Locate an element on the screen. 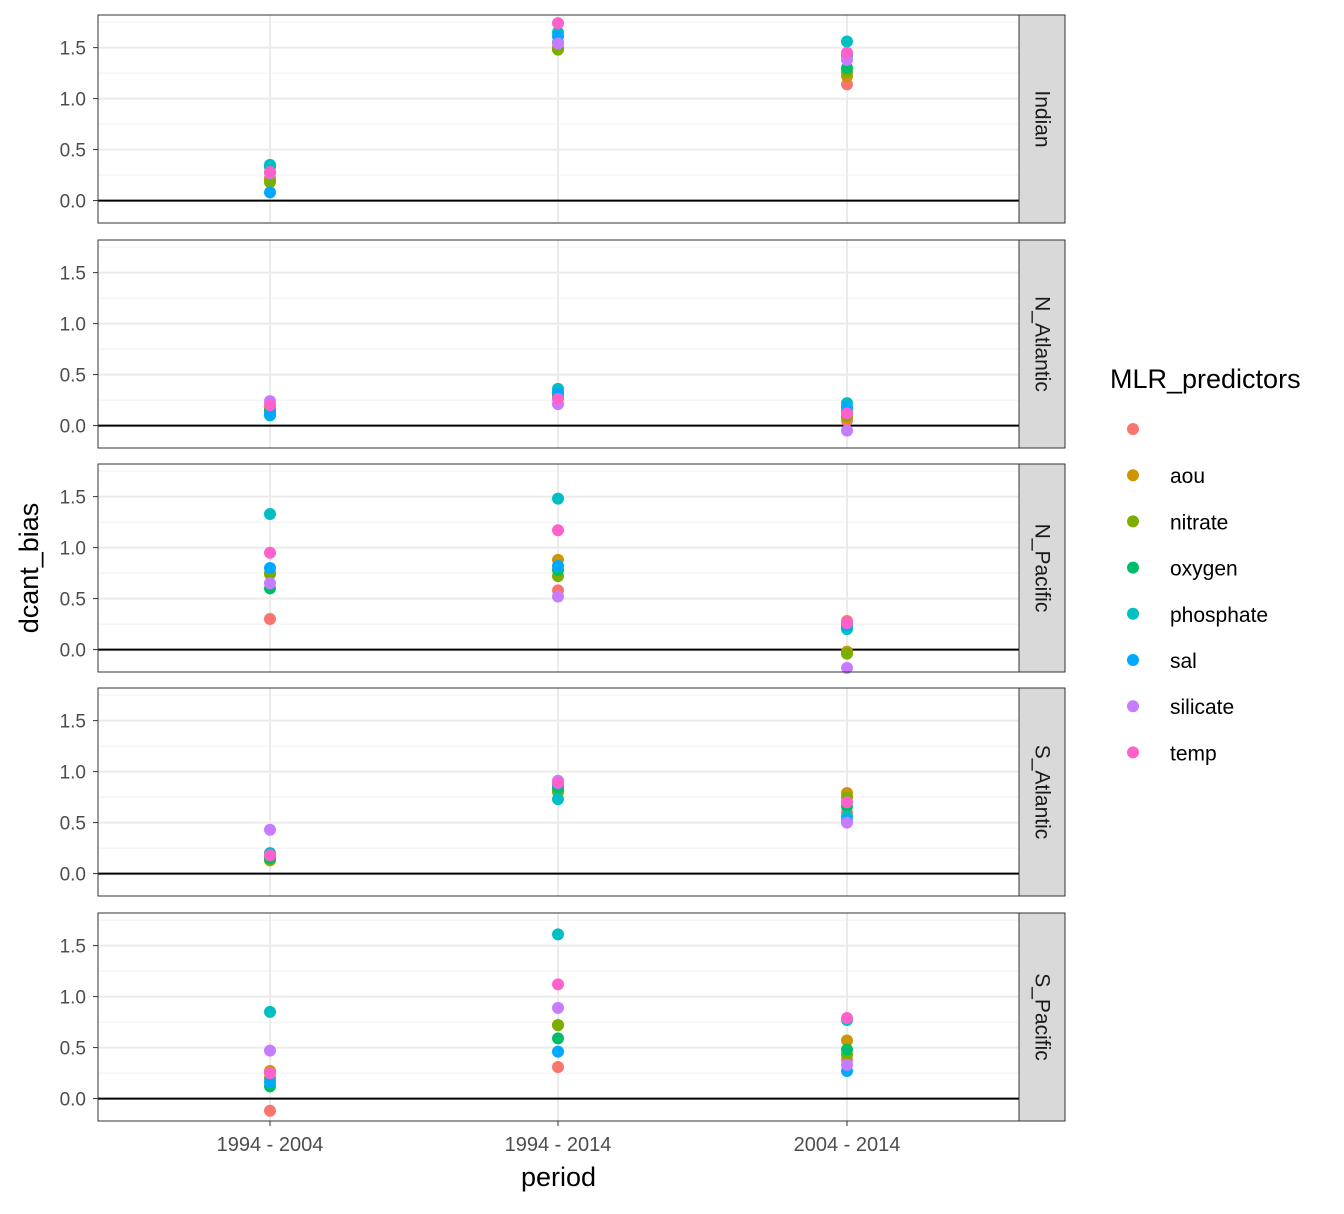 The width and height of the screenshot is (1344, 1214). facet-panel-n-atlantic: 0.0 0.5 1.0 1.5 N_Atlantic is located at coordinates (563, 344).